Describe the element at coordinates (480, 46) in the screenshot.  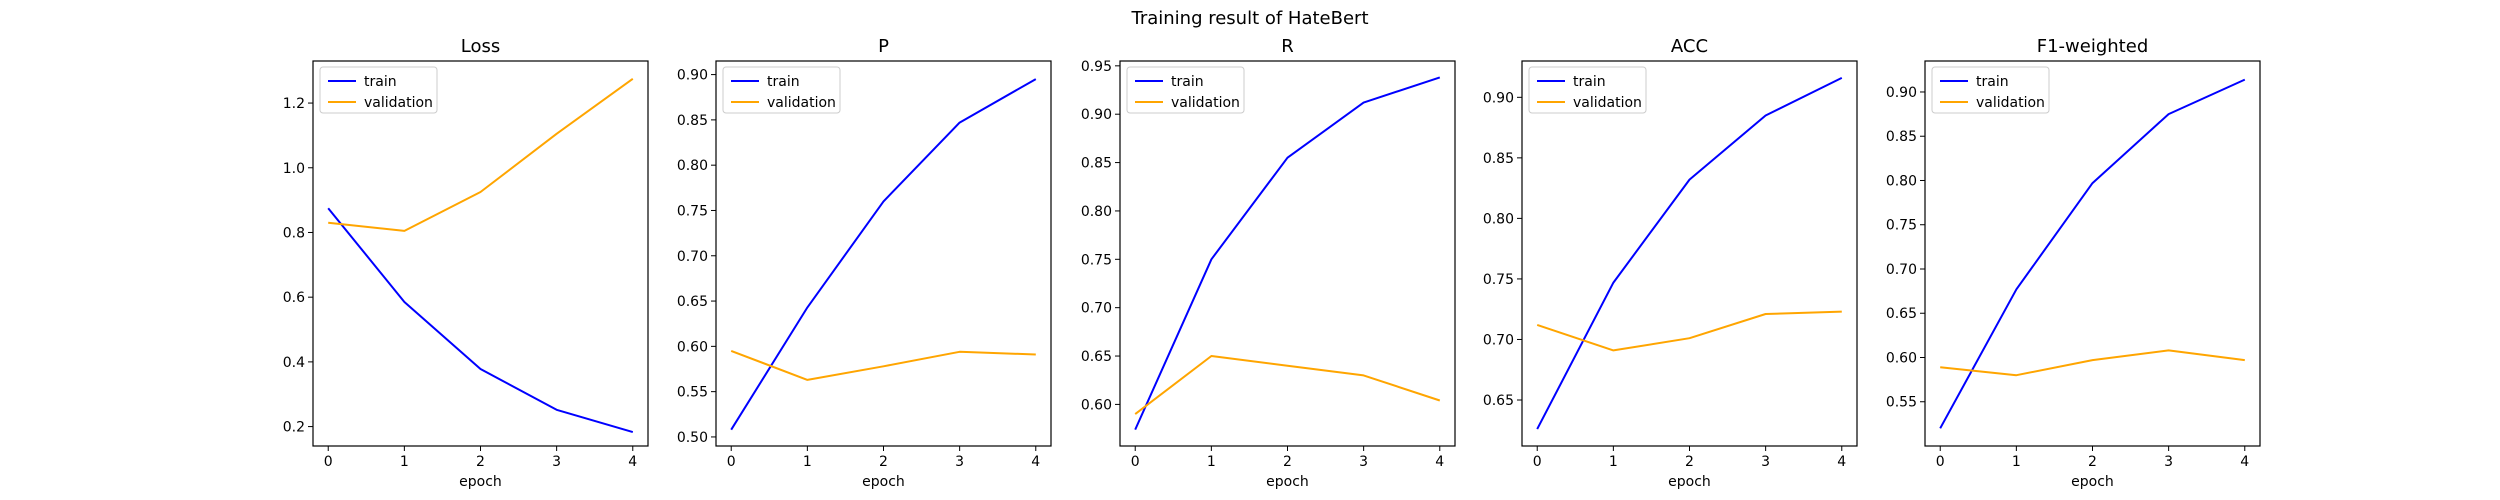
I see `panel-title: Loss` at that location.